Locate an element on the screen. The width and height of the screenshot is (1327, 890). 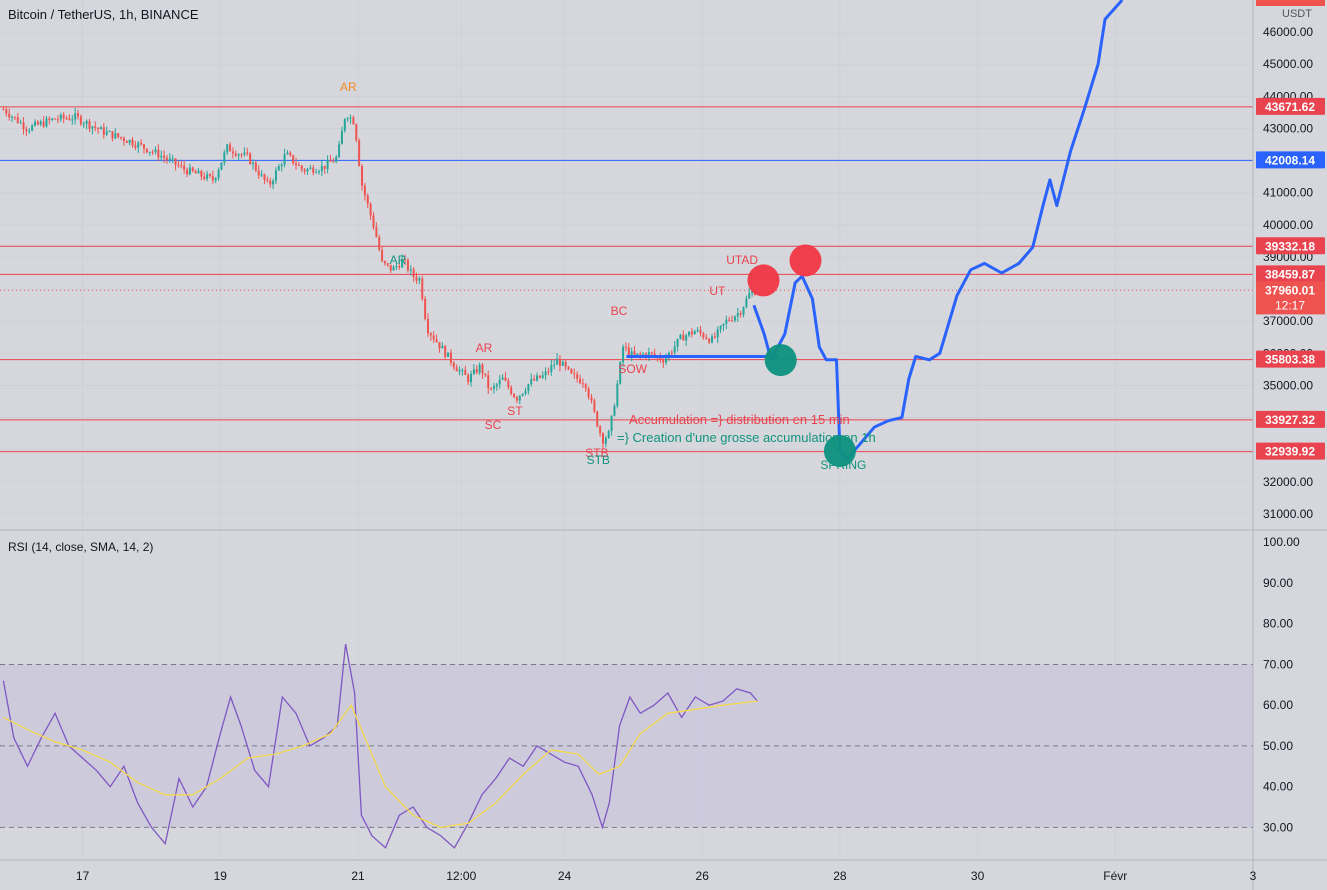
currency-label: USDT is located at coordinates (1297, 14).